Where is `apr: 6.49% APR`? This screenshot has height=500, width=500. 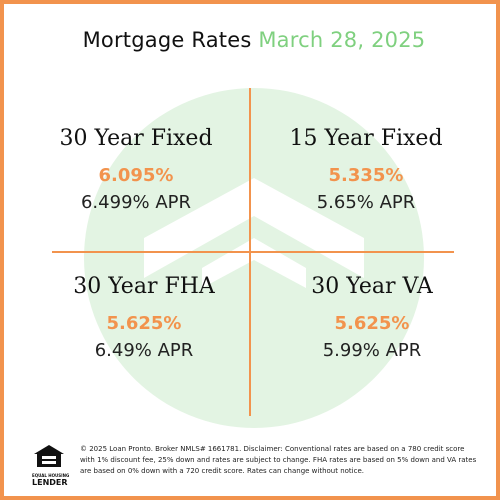 apr: 6.49% APR is located at coordinates (144, 350).